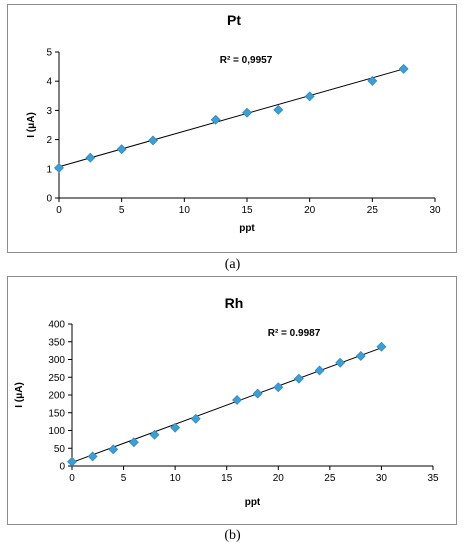  Describe the element at coordinates (56, 431) in the screenshot. I see `y-tick-label: 100` at that location.